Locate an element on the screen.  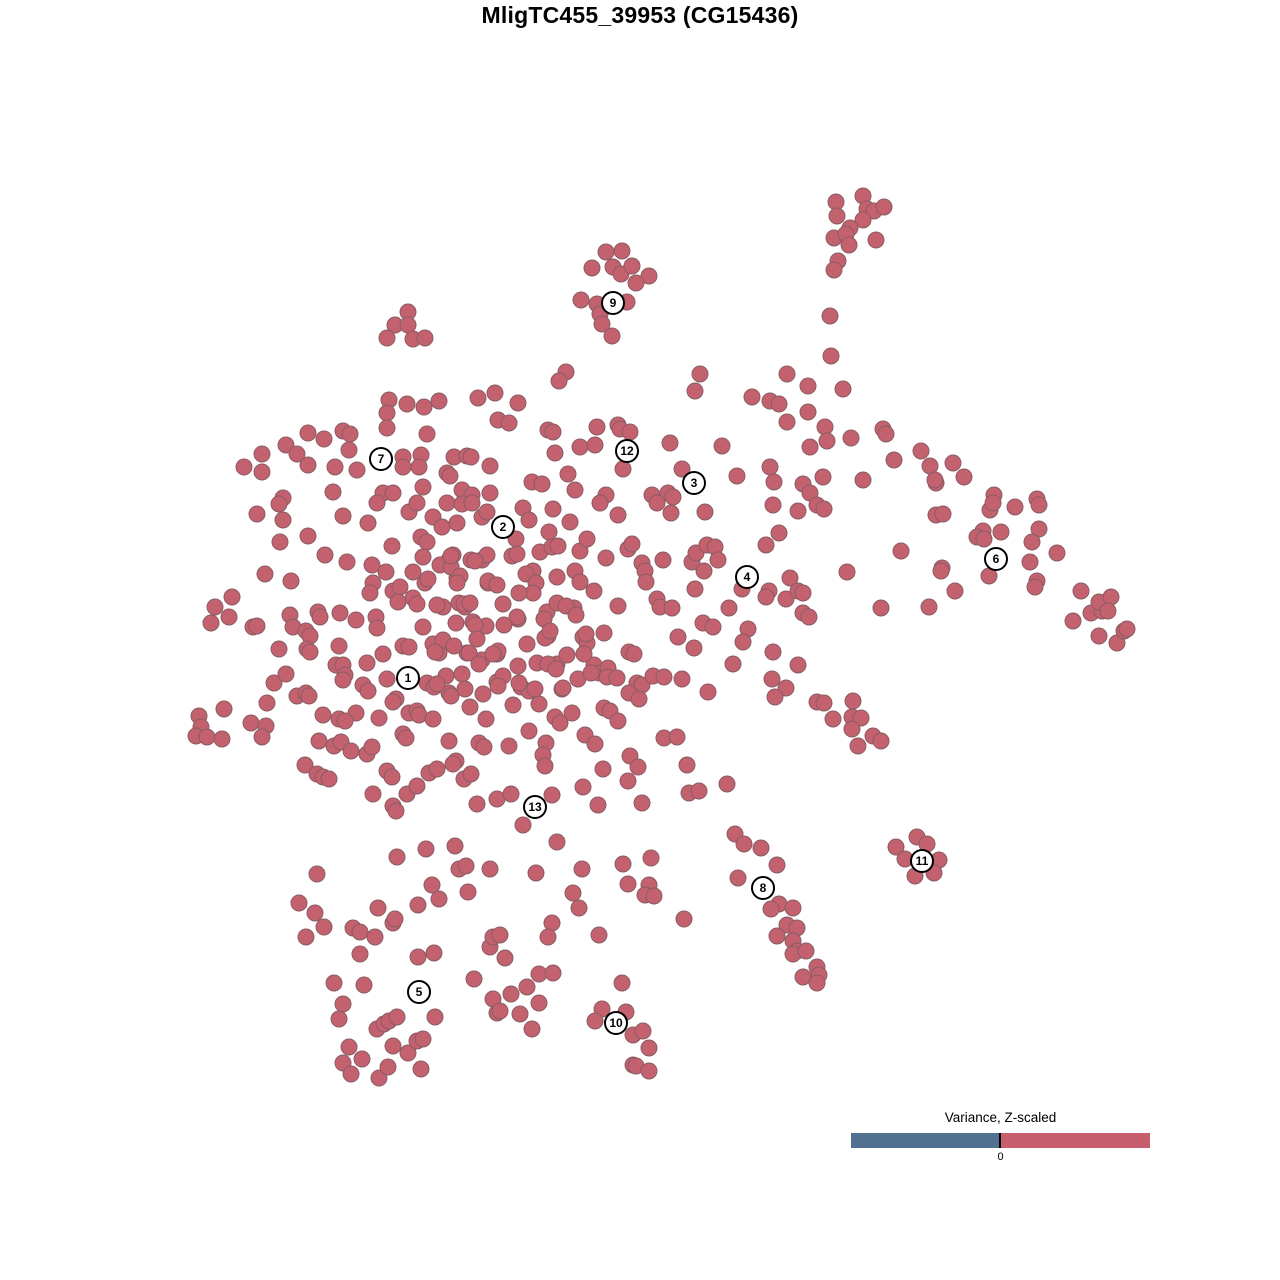
legend: Variance, Z-scaled 0 is located at coordinates (1000, 1140).